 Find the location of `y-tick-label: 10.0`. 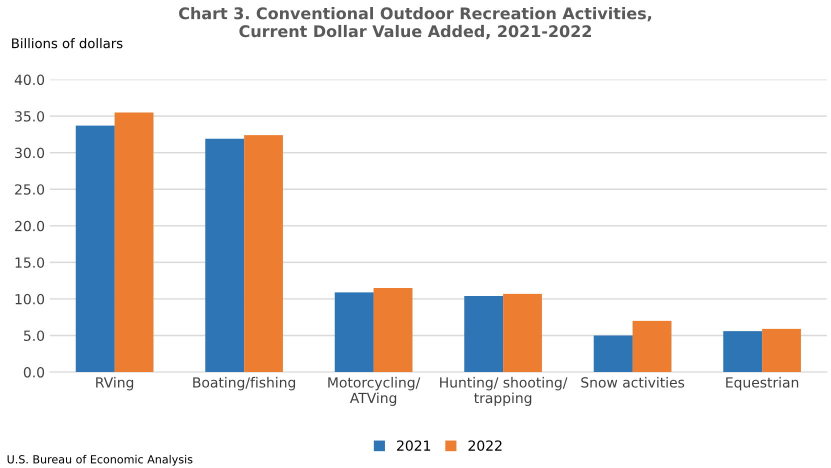

y-tick-label: 10.0 is located at coordinates (30, 299).